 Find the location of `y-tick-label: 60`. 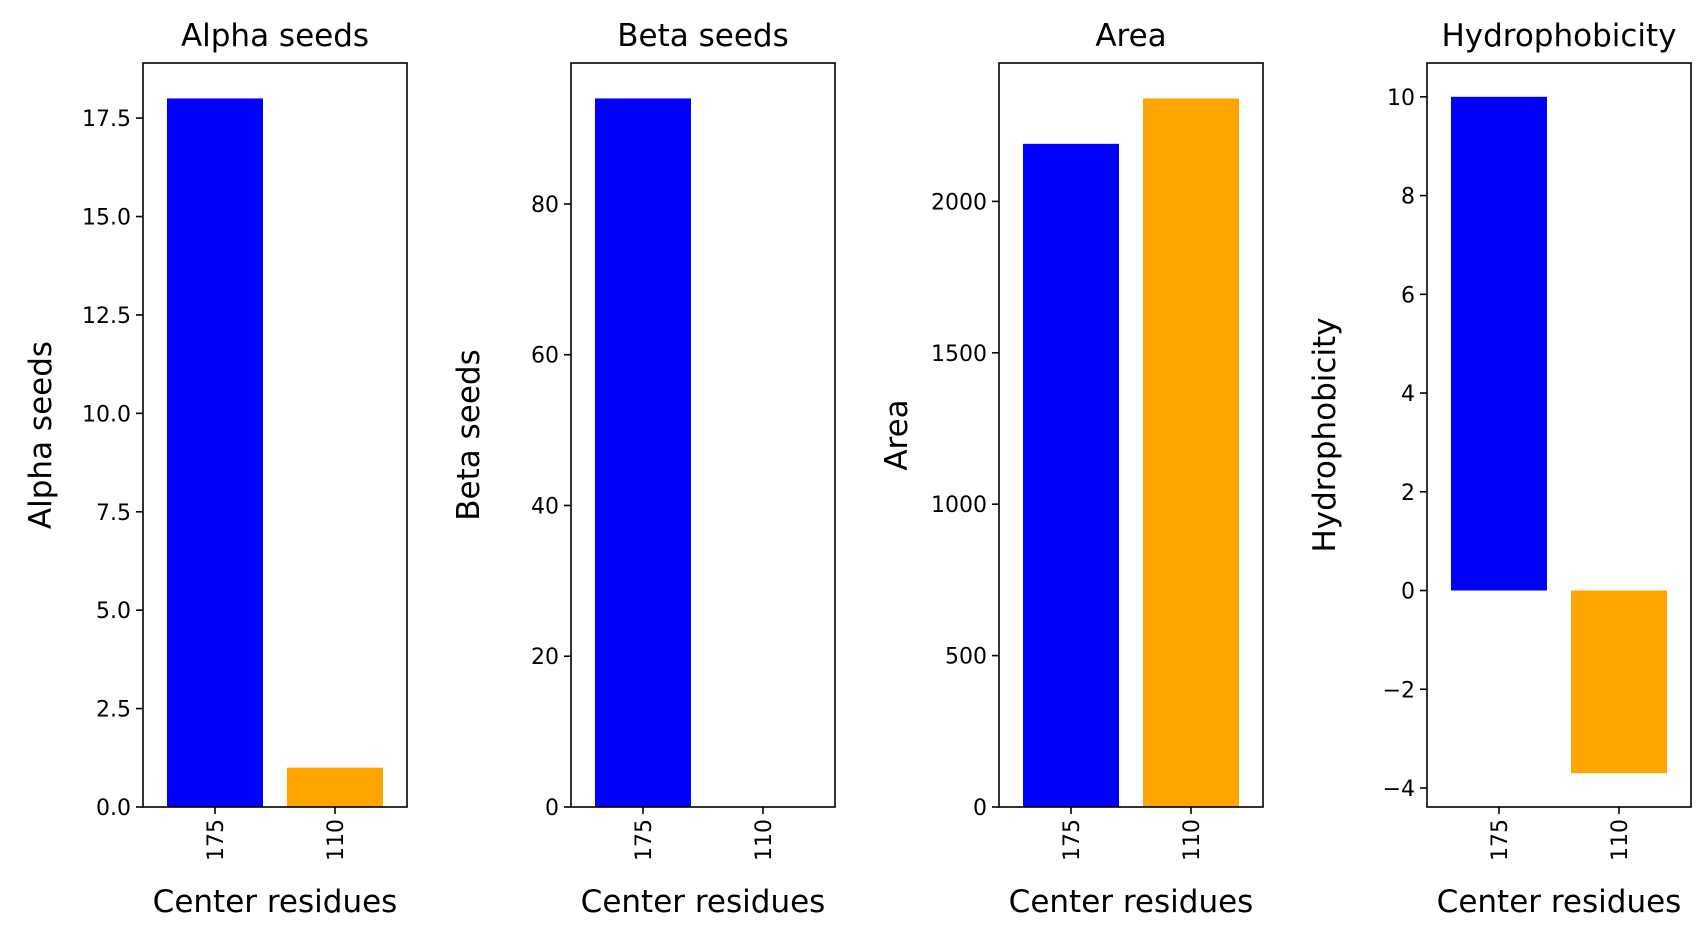

y-tick-label: 60 is located at coordinates (545, 356).